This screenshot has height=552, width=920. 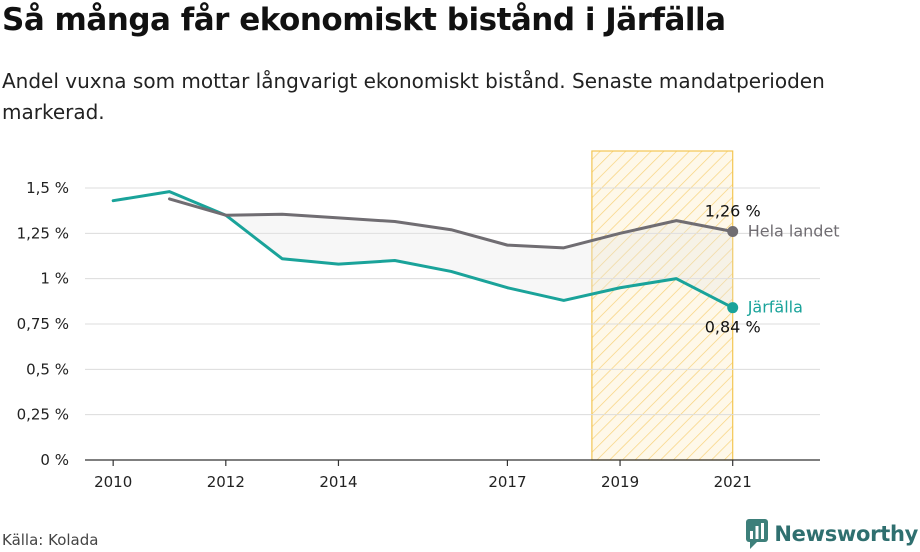 I want to click on source-note: Källa: Kolada, so click(x=50, y=540).